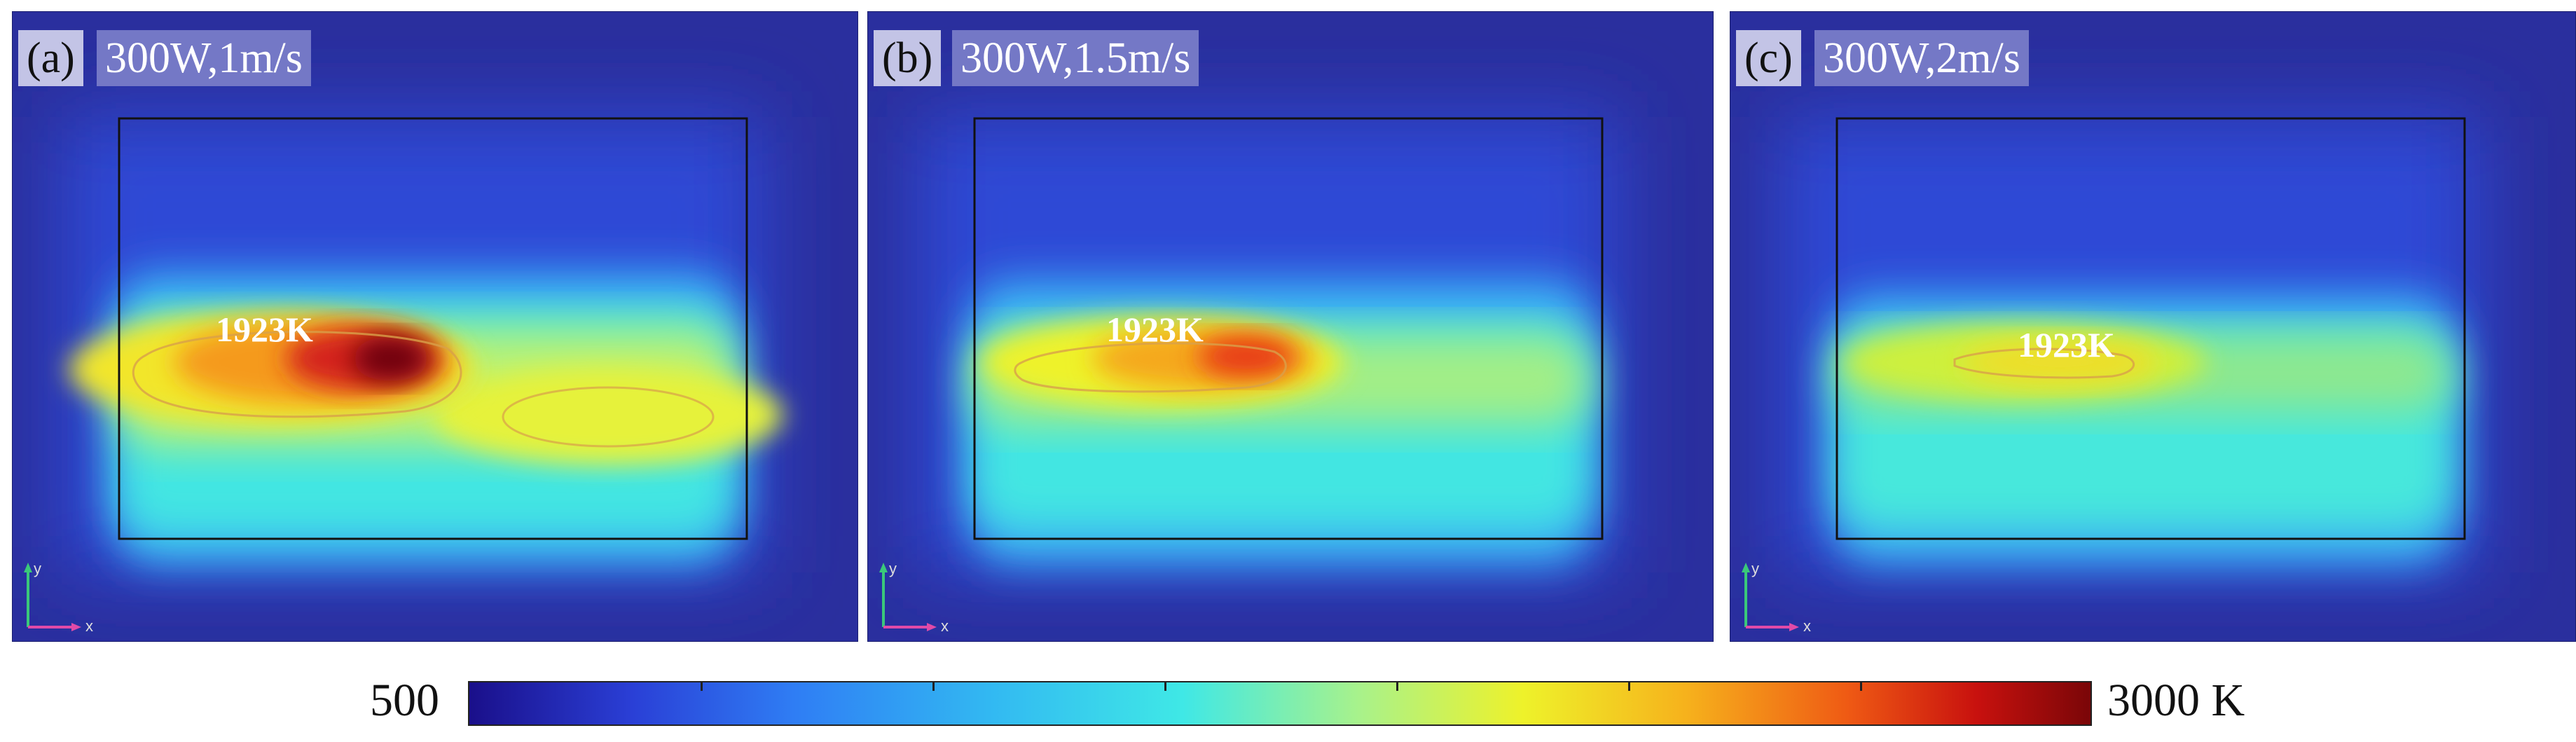  Describe the element at coordinates (908, 58) in the screenshot. I see `panel-letter: (b)` at that location.